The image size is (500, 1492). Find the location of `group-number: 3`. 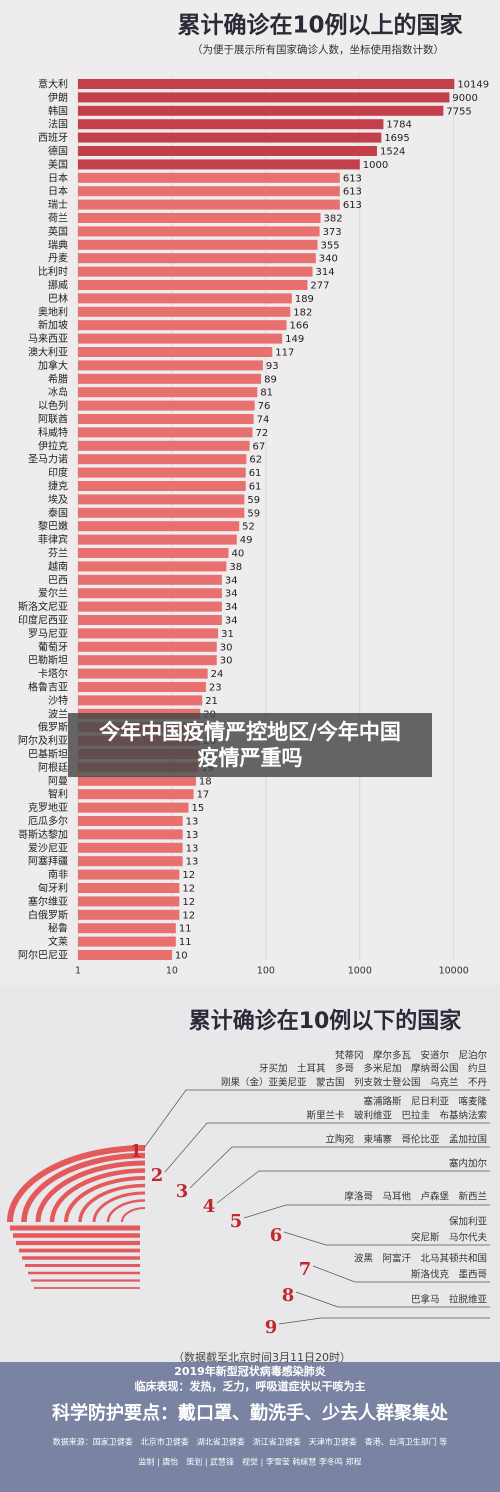

group-number: 3 is located at coordinates (182, 1191).